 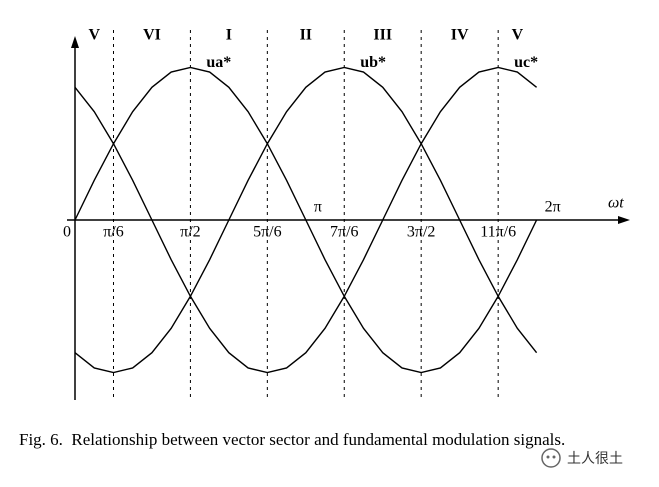 I want to click on x-tick-label: π/6, so click(x=113, y=232).